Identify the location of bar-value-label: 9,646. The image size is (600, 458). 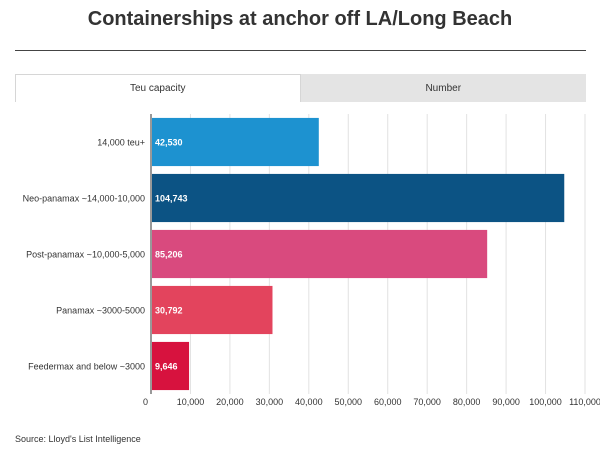
(166, 367).